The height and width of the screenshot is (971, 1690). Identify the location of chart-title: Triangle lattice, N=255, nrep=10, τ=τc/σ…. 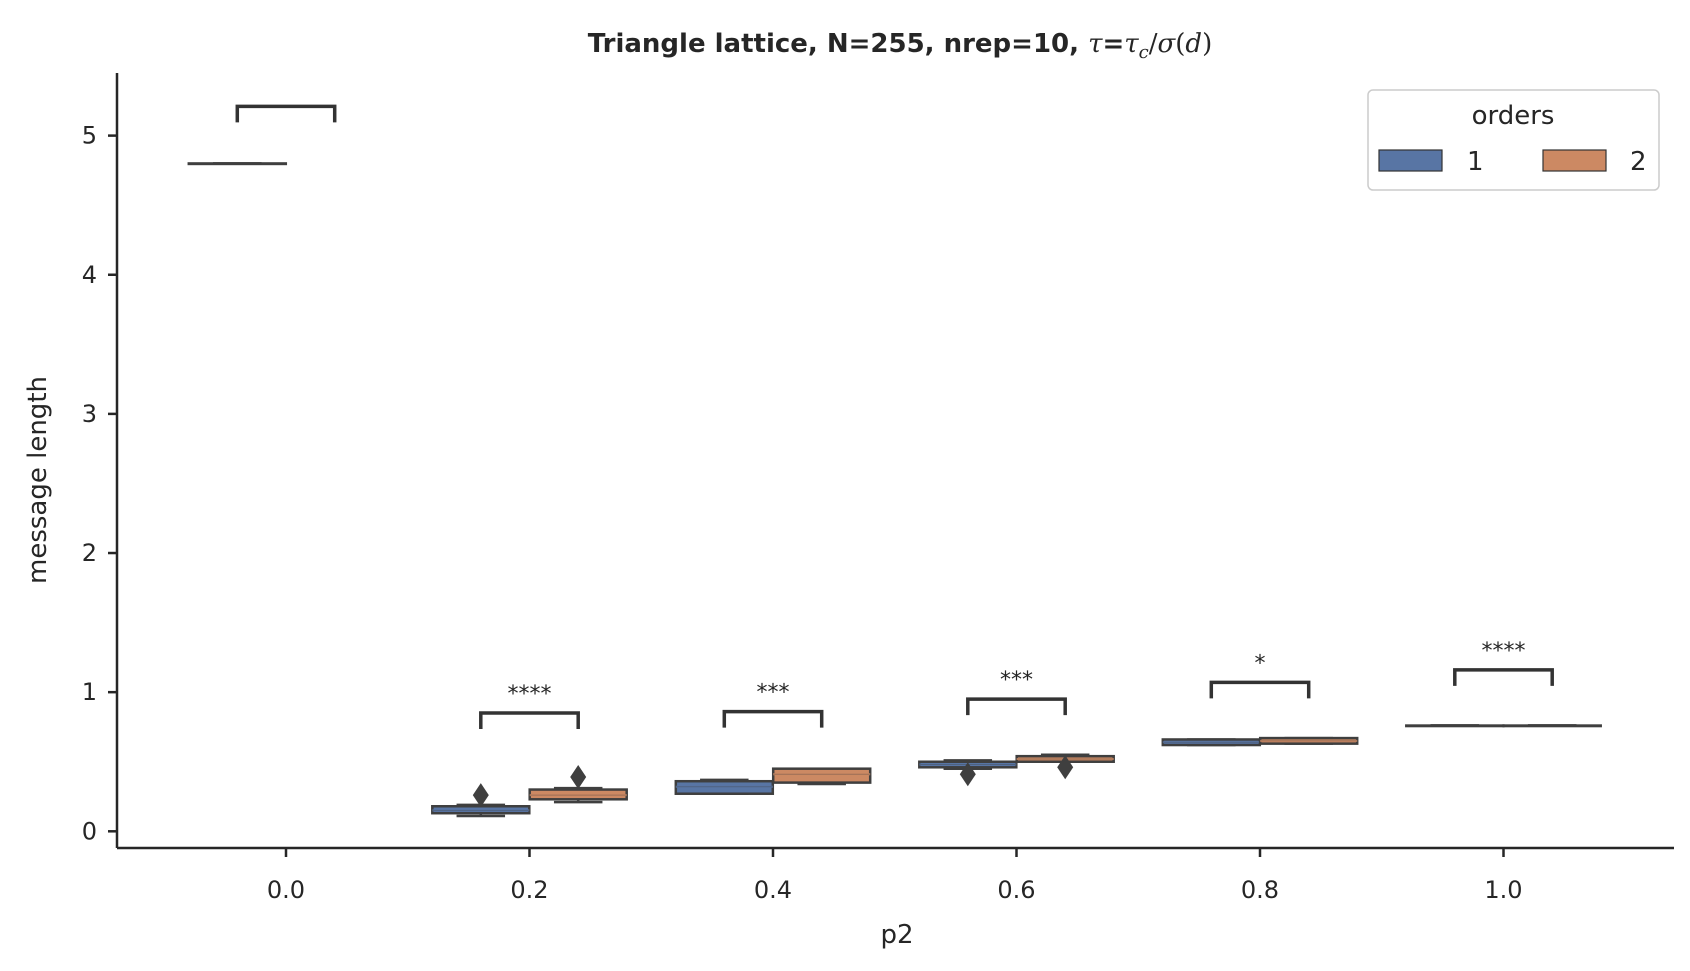
(900, 46).